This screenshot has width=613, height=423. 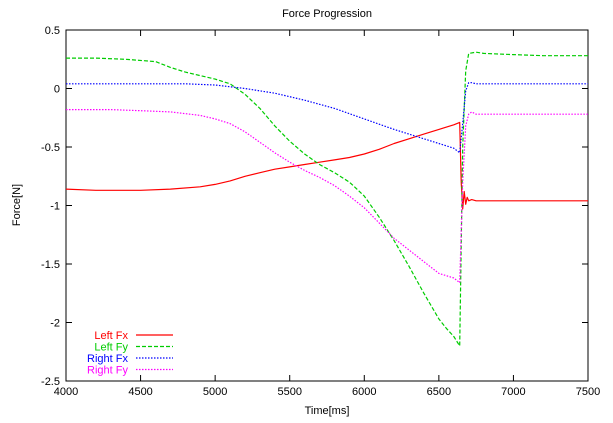 I want to click on x-tick-label: 6500, so click(x=439, y=392).